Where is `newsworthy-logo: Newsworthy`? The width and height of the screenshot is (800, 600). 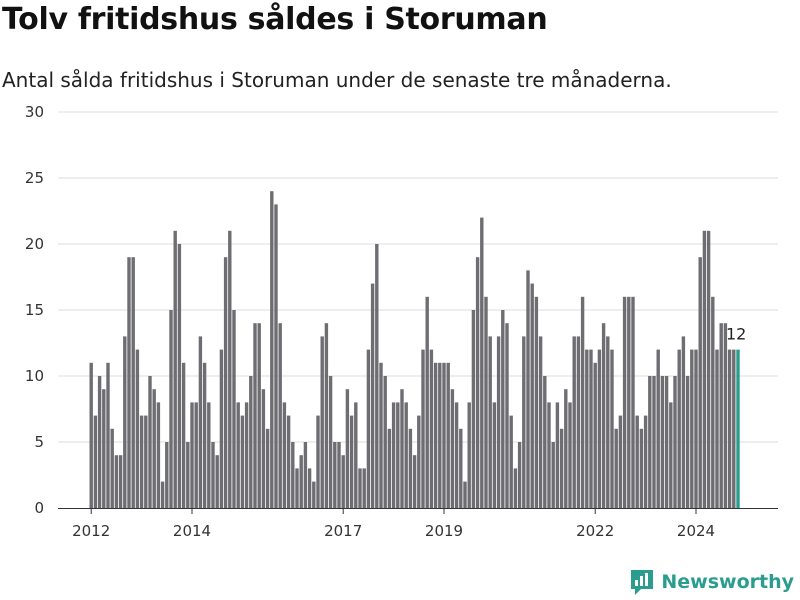 newsworthy-logo: Newsworthy is located at coordinates (711, 582).